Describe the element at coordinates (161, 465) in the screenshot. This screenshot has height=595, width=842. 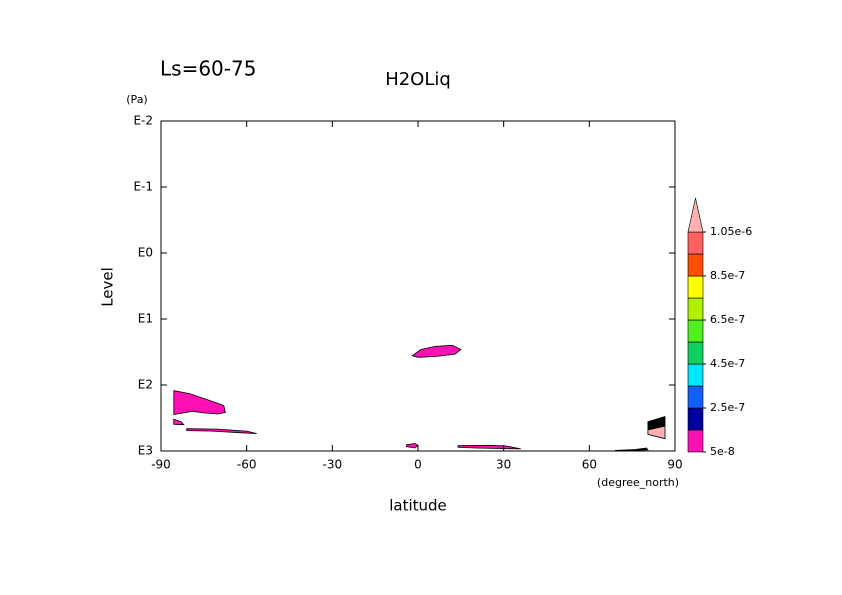
I see `x-tick-label: -90` at that location.